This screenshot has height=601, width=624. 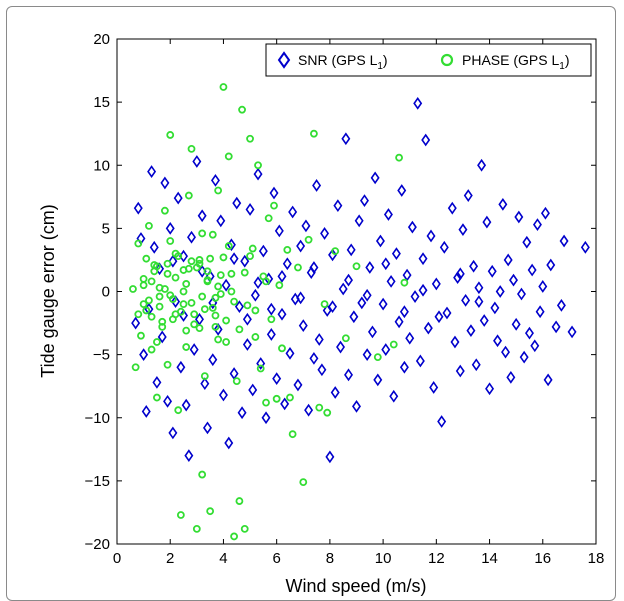 What do you see at coordinates (343, 62) in the screenshot?
I see `legend-label-snr: SNR (GPS L1)` at bounding box center [343, 62].